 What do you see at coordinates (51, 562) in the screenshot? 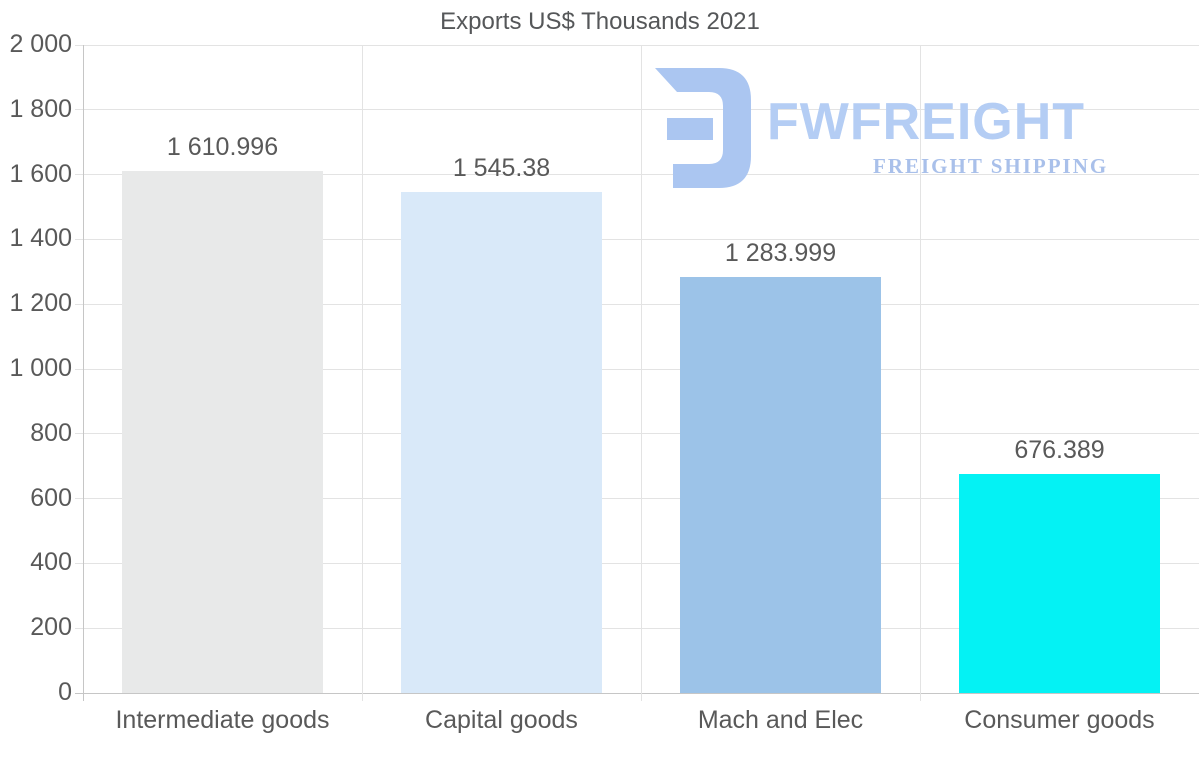
I see `y-axis-tick-label: 400` at bounding box center [51, 562].